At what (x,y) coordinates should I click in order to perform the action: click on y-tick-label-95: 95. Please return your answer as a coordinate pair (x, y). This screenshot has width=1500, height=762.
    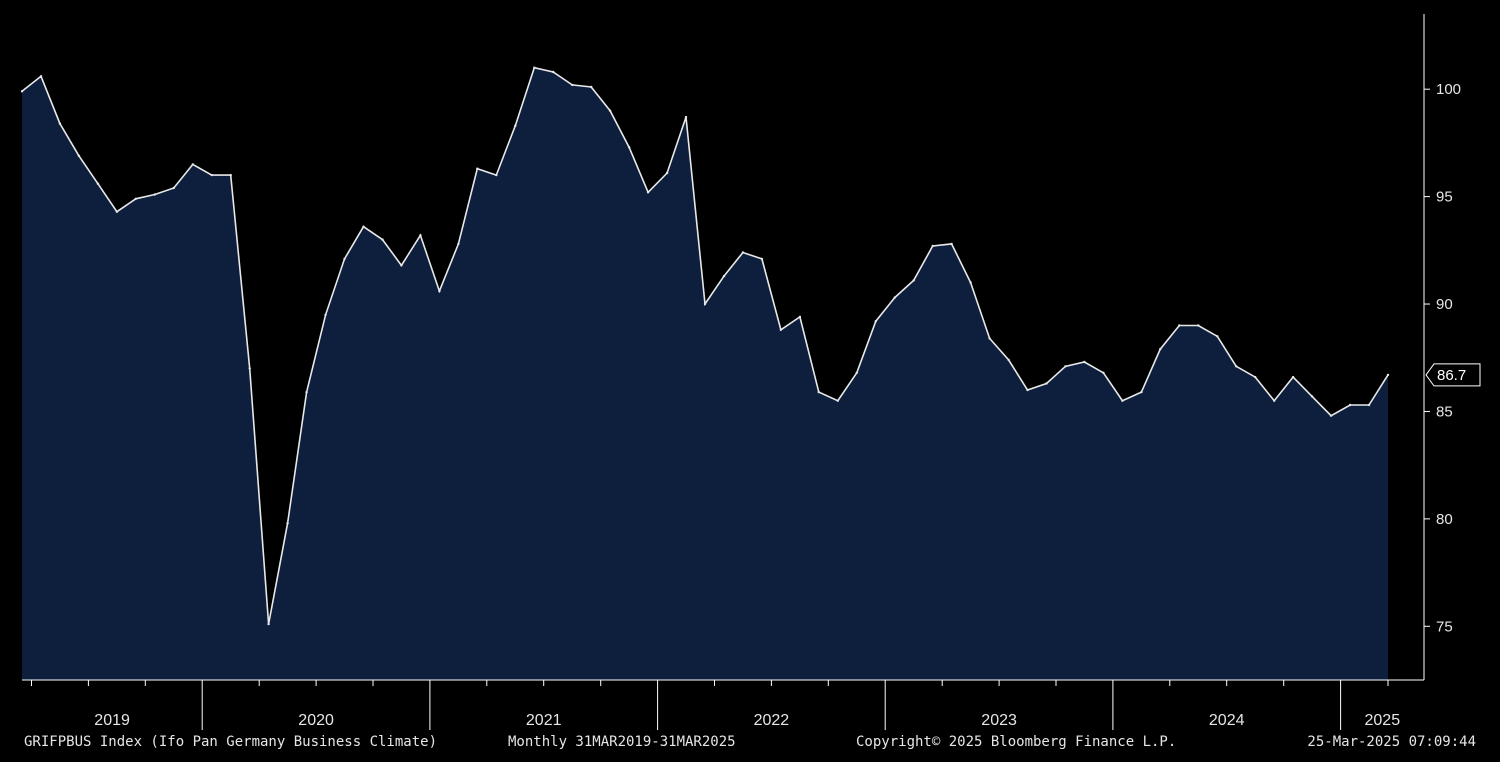
    Looking at the image, I should click on (1444, 197).